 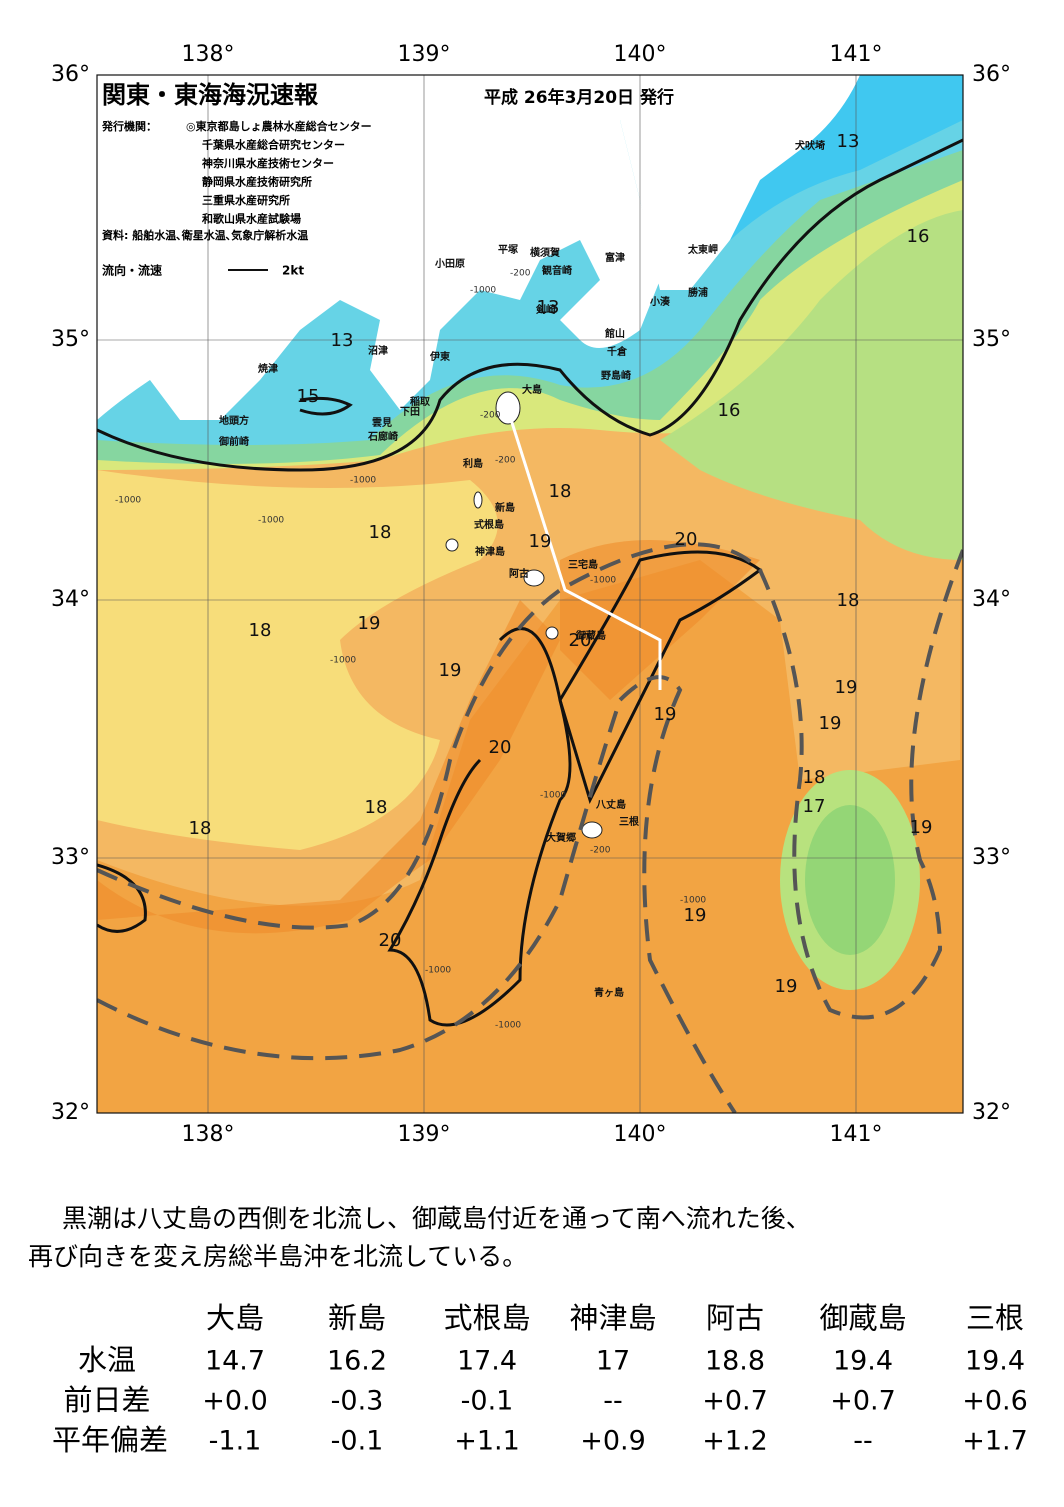 I want to click on publisher: 千葉県水産総合研究センター, so click(x=273, y=145).